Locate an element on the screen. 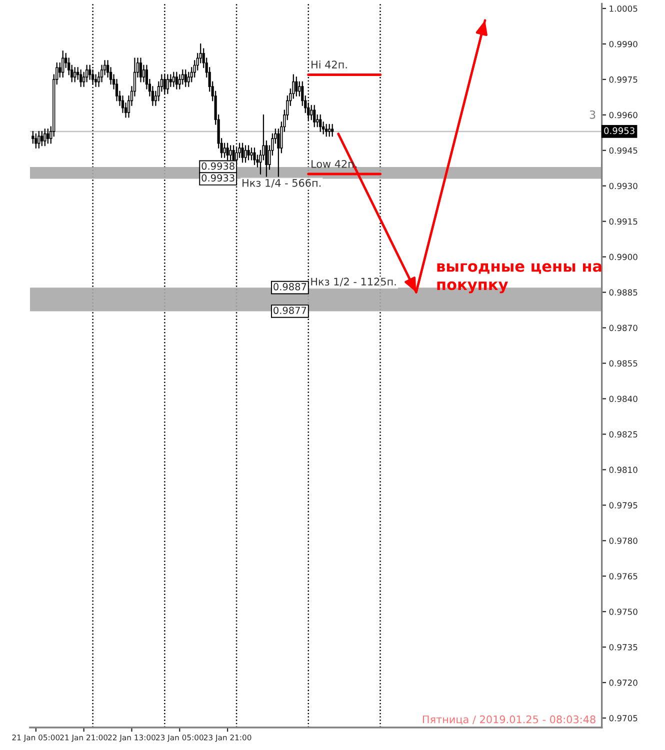 This screenshot has width=665, height=750. y-tick-label: 0.9765 is located at coordinates (623, 576).